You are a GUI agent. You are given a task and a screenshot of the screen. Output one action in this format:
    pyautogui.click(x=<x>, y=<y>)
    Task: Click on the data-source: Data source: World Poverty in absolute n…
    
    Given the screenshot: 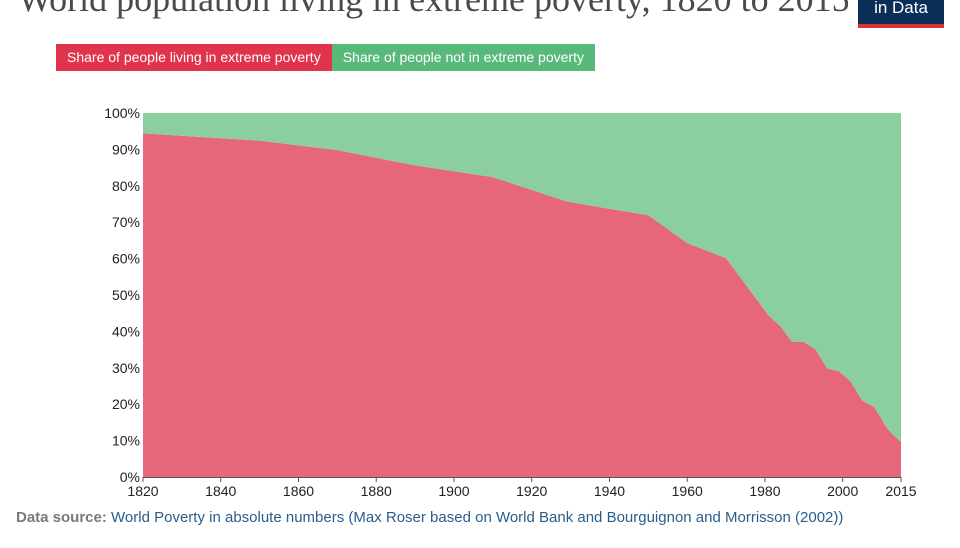 What is the action you would take?
    pyautogui.click(x=466, y=517)
    